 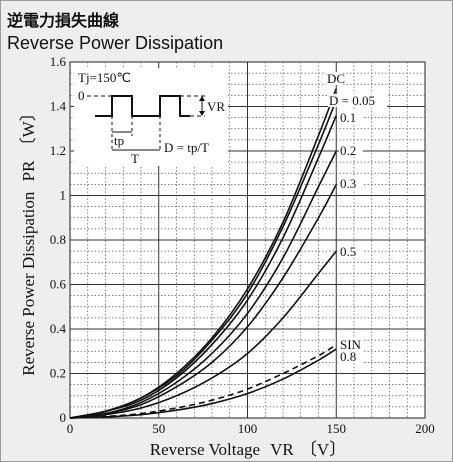 I want to click on inset-tj-label: Tj=150℃, so click(x=104, y=77).